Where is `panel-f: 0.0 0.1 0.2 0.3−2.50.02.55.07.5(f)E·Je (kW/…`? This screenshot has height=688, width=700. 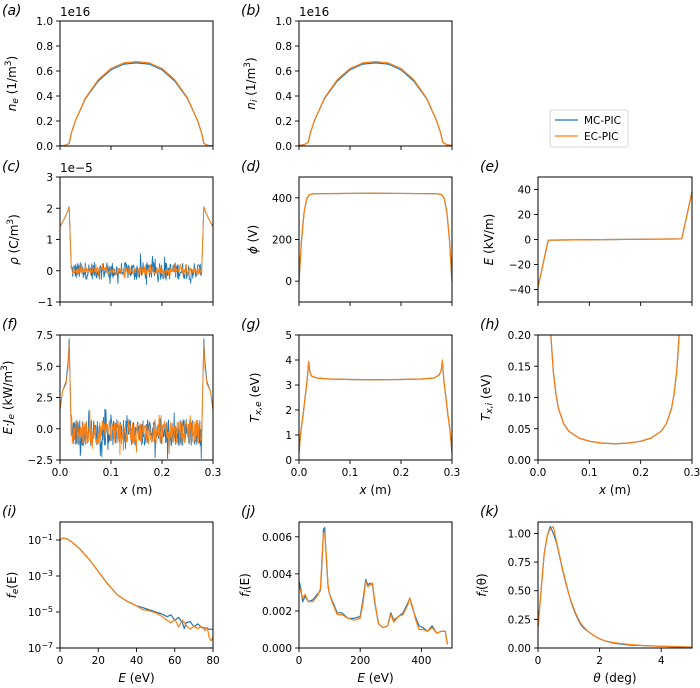
panel-f: 0.0 0.1 0.2 0.3−2.50.02.55.07.5(f)E·Je (kW/… is located at coordinates (110, 407).